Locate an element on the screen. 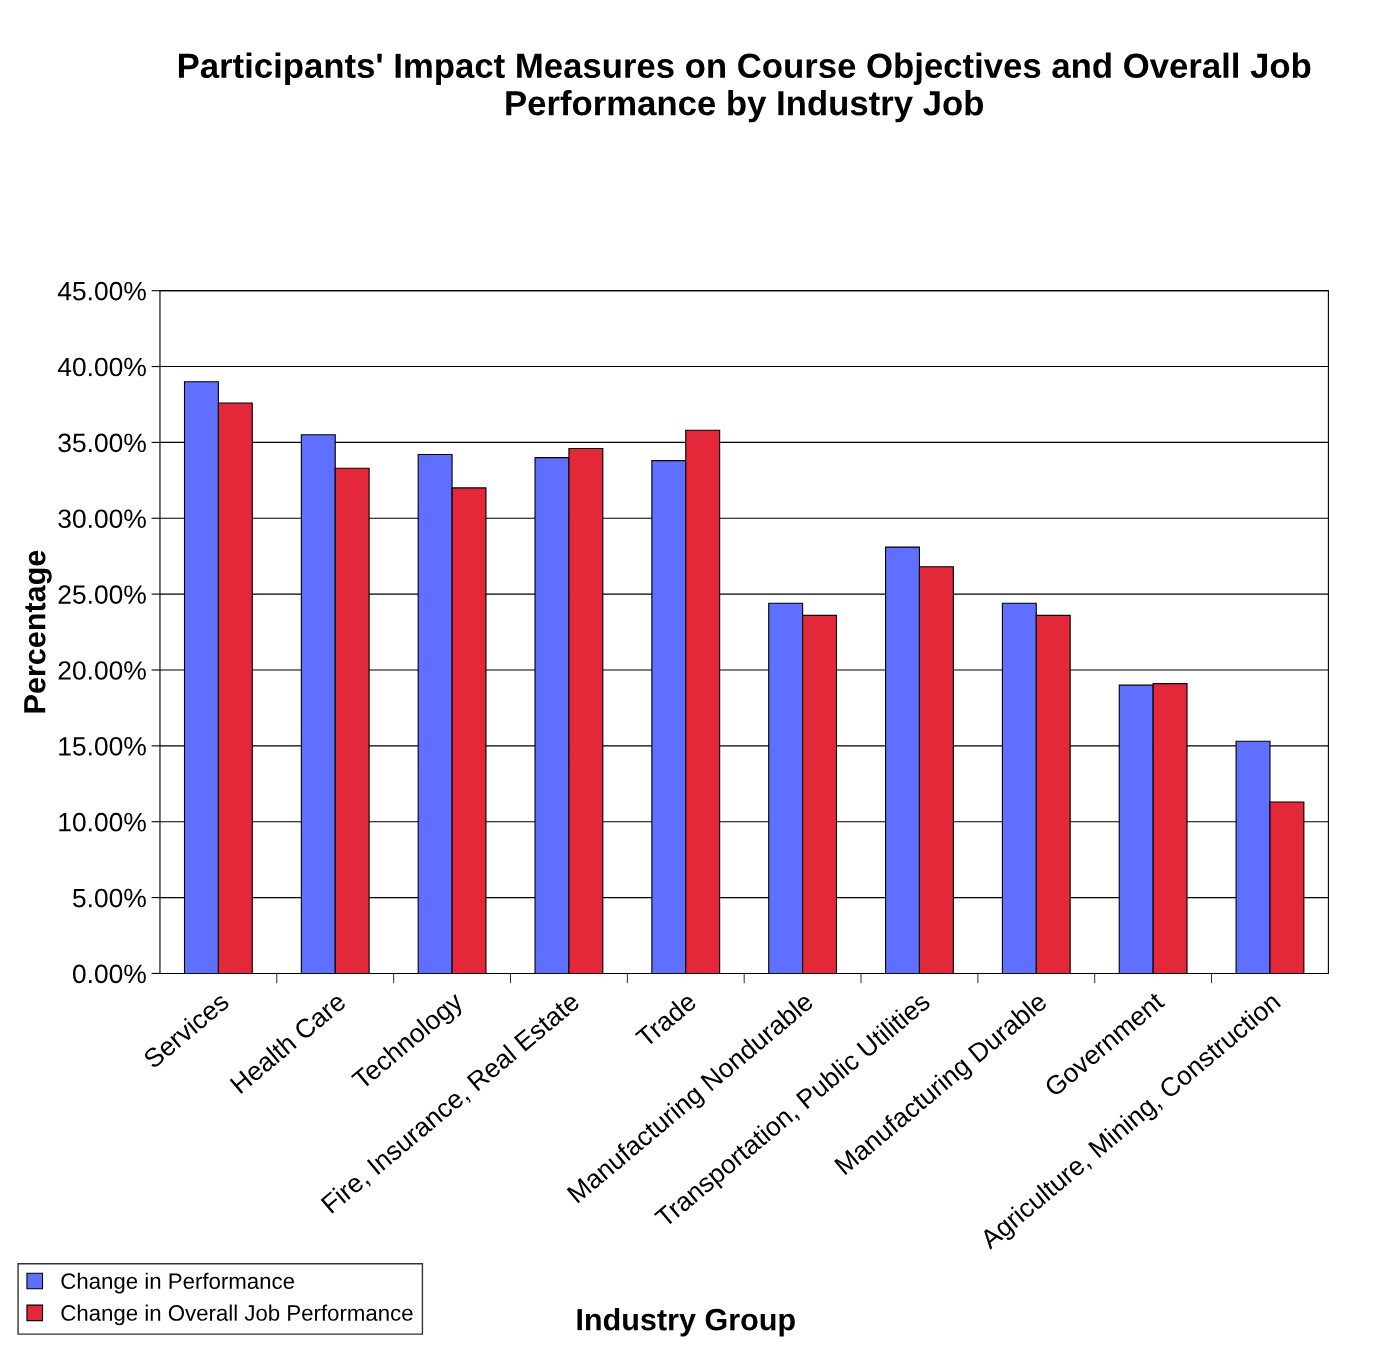 Image resolution: width=1391 pixels, height=1352 pixels. y-tick-label: 20.00% is located at coordinates (102, 670).